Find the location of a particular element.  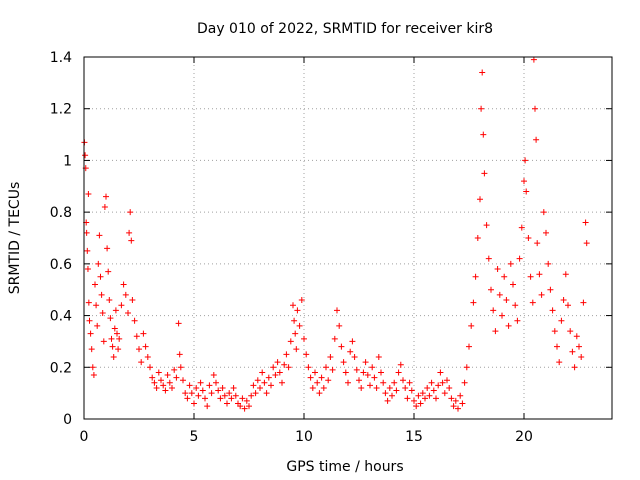

x-tick-label: 5 is located at coordinates (194, 437).